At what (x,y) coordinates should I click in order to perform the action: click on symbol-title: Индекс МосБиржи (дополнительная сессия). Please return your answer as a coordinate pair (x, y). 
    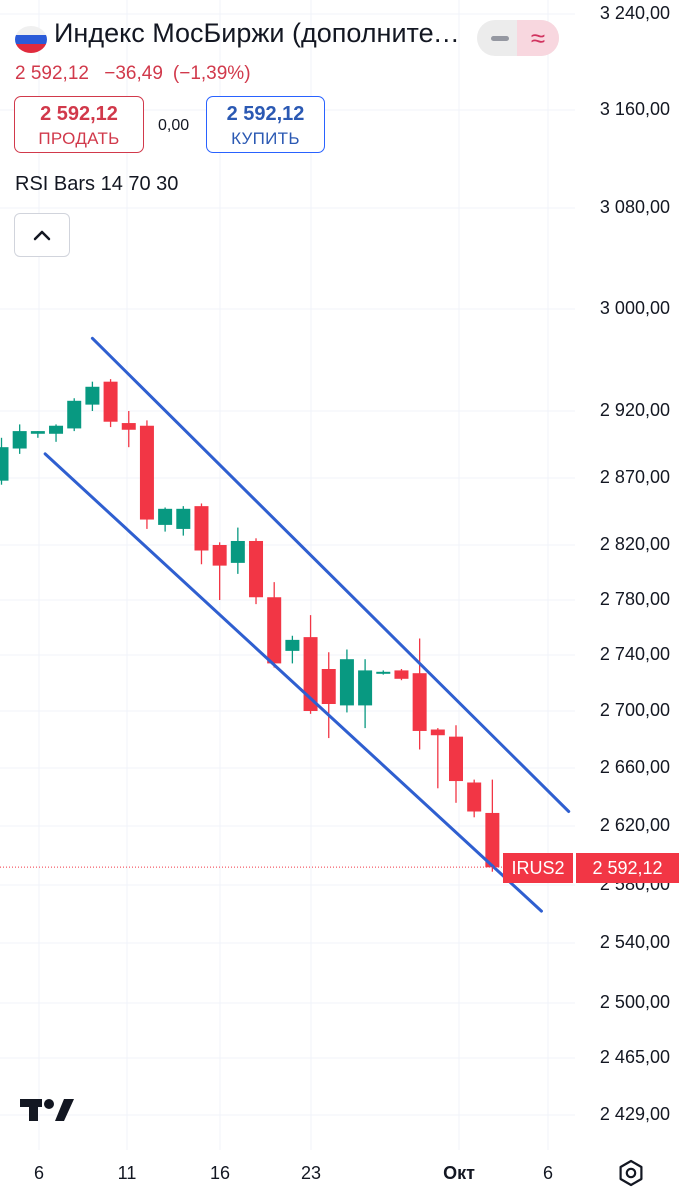
    Looking at the image, I should click on (259, 33).